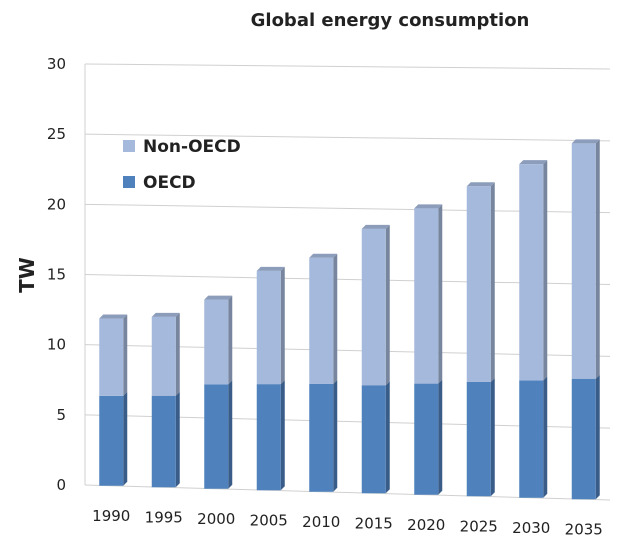 The height and width of the screenshot is (537, 622). What do you see at coordinates (426, 439) in the screenshot?
I see `bar-oecd-2020` at bounding box center [426, 439].